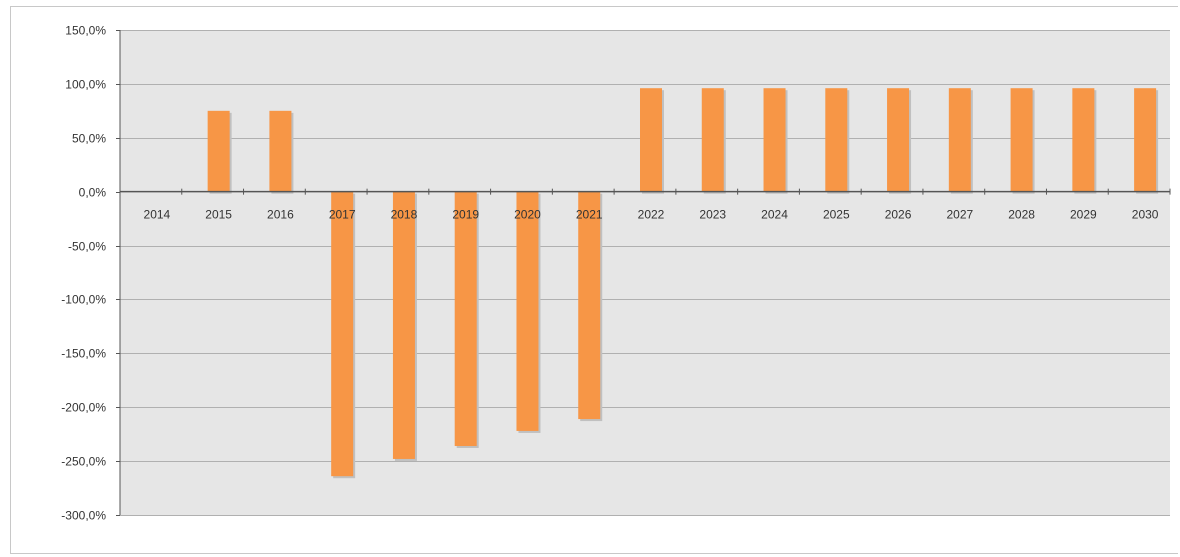 This screenshot has width=1180, height=557. What do you see at coordinates (712, 215) in the screenshot?
I see `x-tick-label-2023: 2023` at bounding box center [712, 215].